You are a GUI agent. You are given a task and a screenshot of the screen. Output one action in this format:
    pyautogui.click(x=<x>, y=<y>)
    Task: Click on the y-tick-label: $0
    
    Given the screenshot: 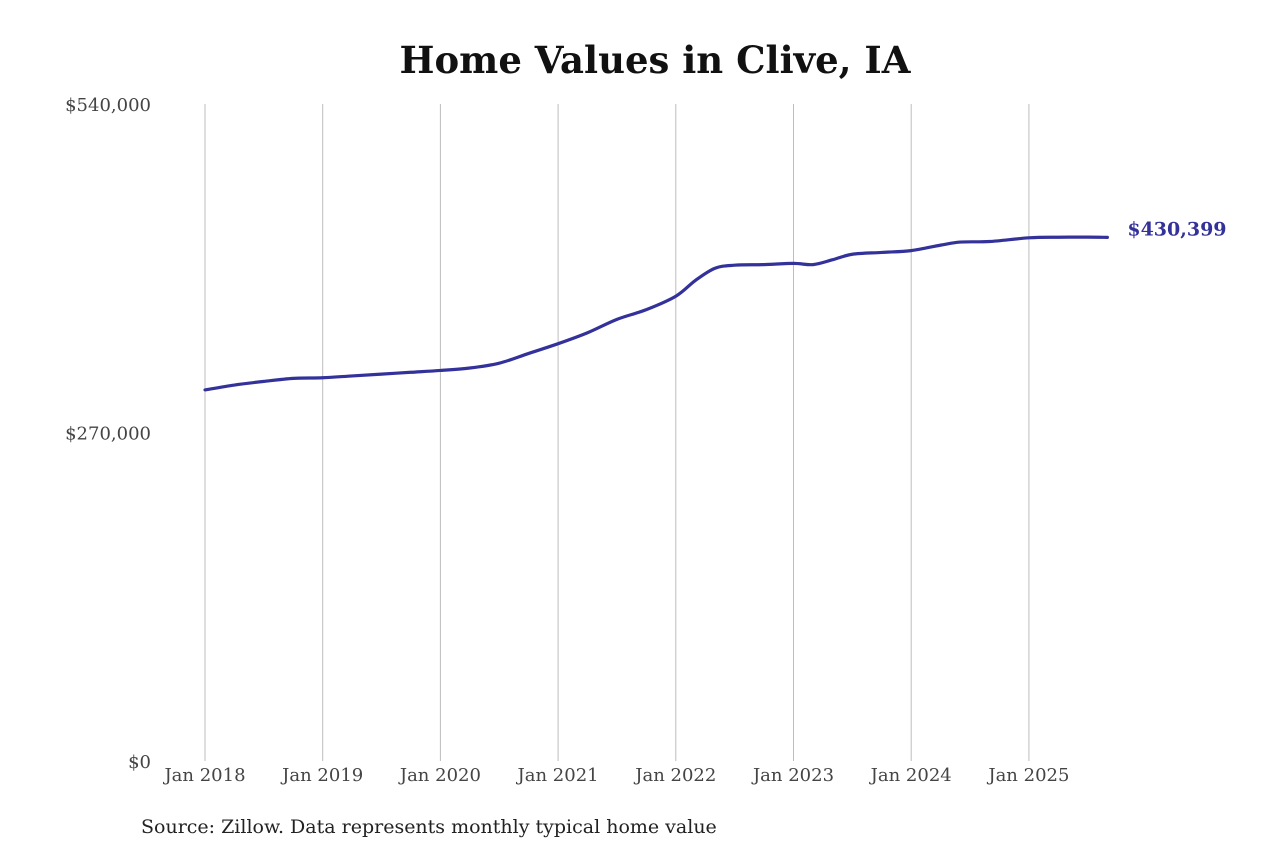 What is the action you would take?
    pyautogui.click(x=139, y=762)
    